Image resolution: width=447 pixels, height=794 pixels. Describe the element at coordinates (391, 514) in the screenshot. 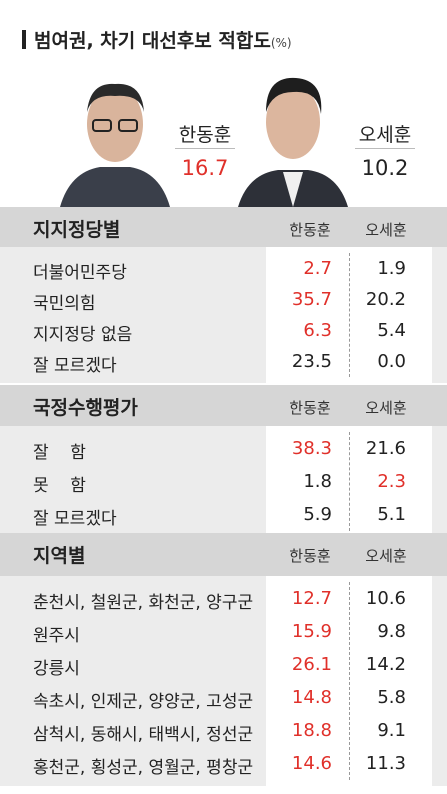

I see `cell-value: 5.1` at that location.